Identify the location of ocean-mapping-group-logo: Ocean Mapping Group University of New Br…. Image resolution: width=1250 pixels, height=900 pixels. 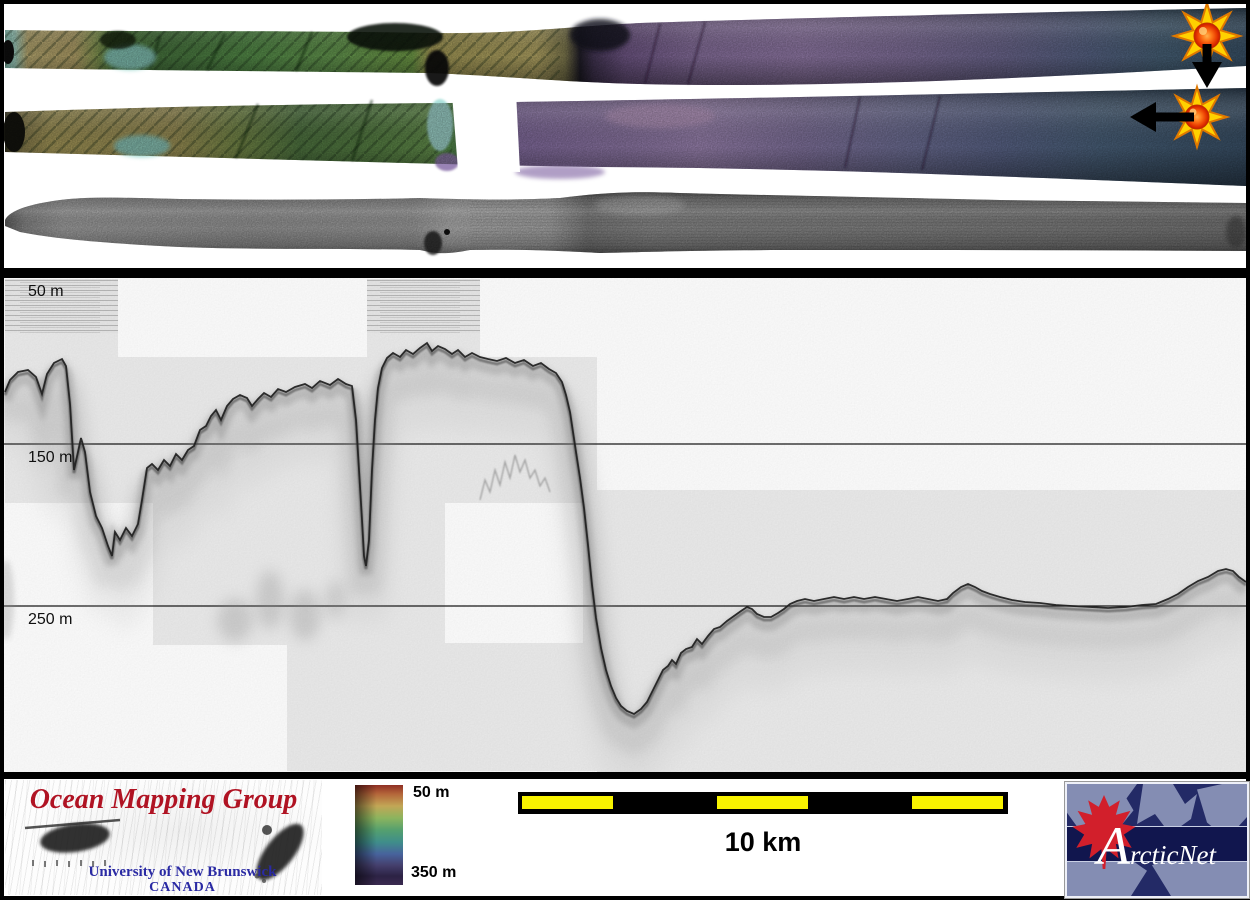
(163, 837).